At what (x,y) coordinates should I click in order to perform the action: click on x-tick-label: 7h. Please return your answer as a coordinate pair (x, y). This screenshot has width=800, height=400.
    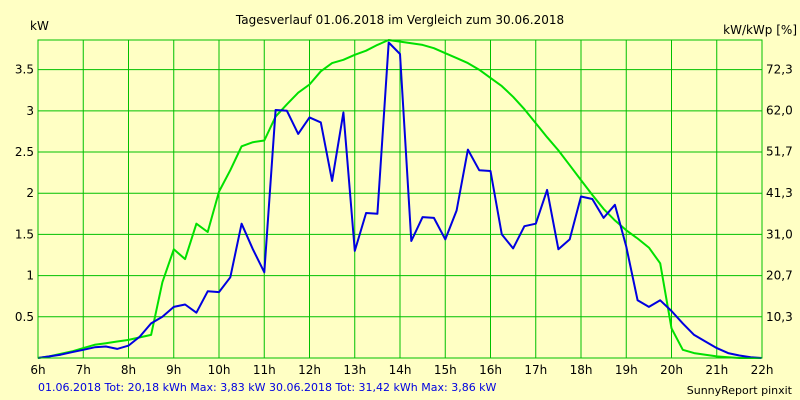
    Looking at the image, I should click on (83, 370).